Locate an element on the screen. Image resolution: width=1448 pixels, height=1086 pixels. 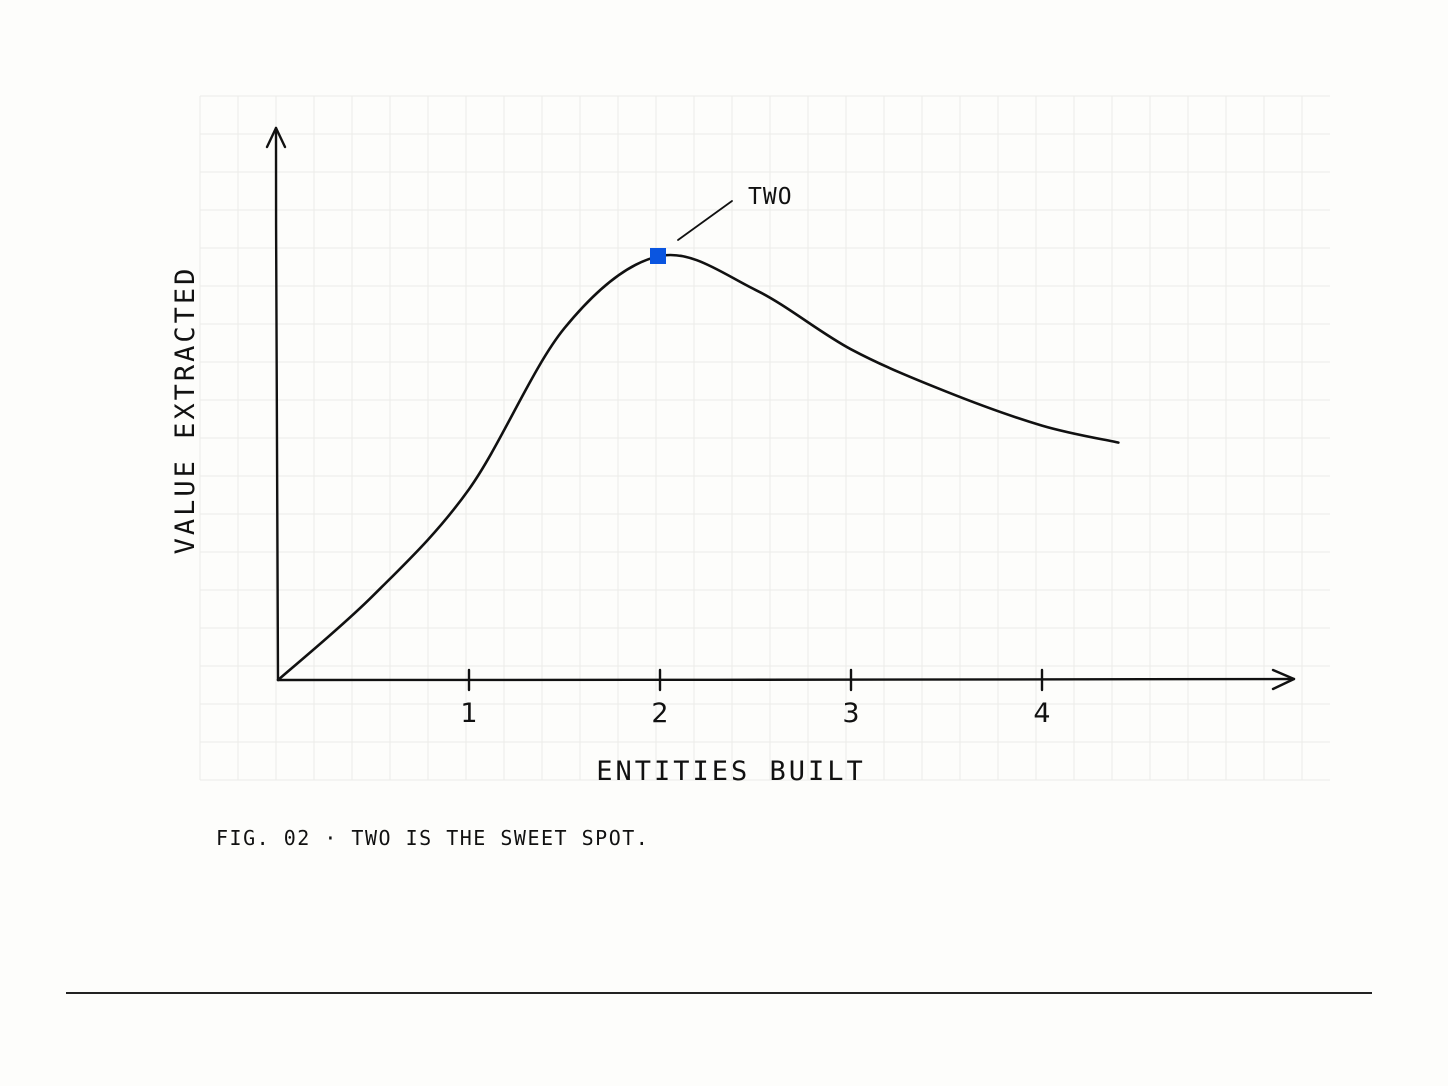
x-tick-label-2: 2 is located at coordinates (659, 713).